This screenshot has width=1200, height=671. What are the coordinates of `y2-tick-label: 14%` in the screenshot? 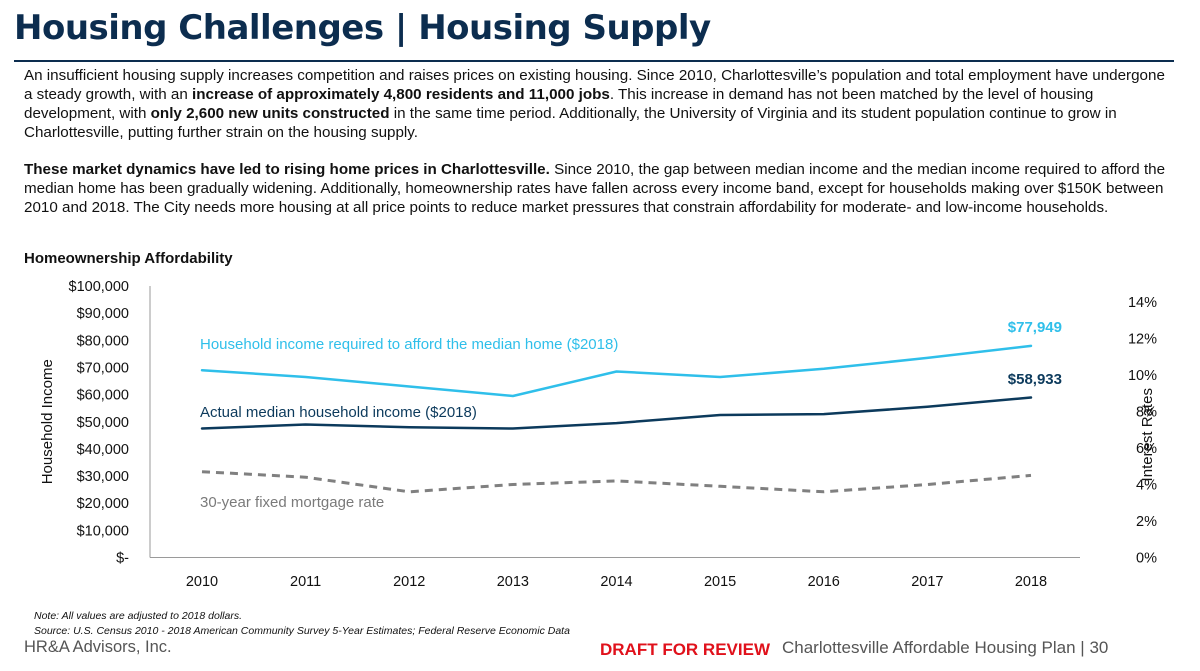 It's located at (1142, 303).